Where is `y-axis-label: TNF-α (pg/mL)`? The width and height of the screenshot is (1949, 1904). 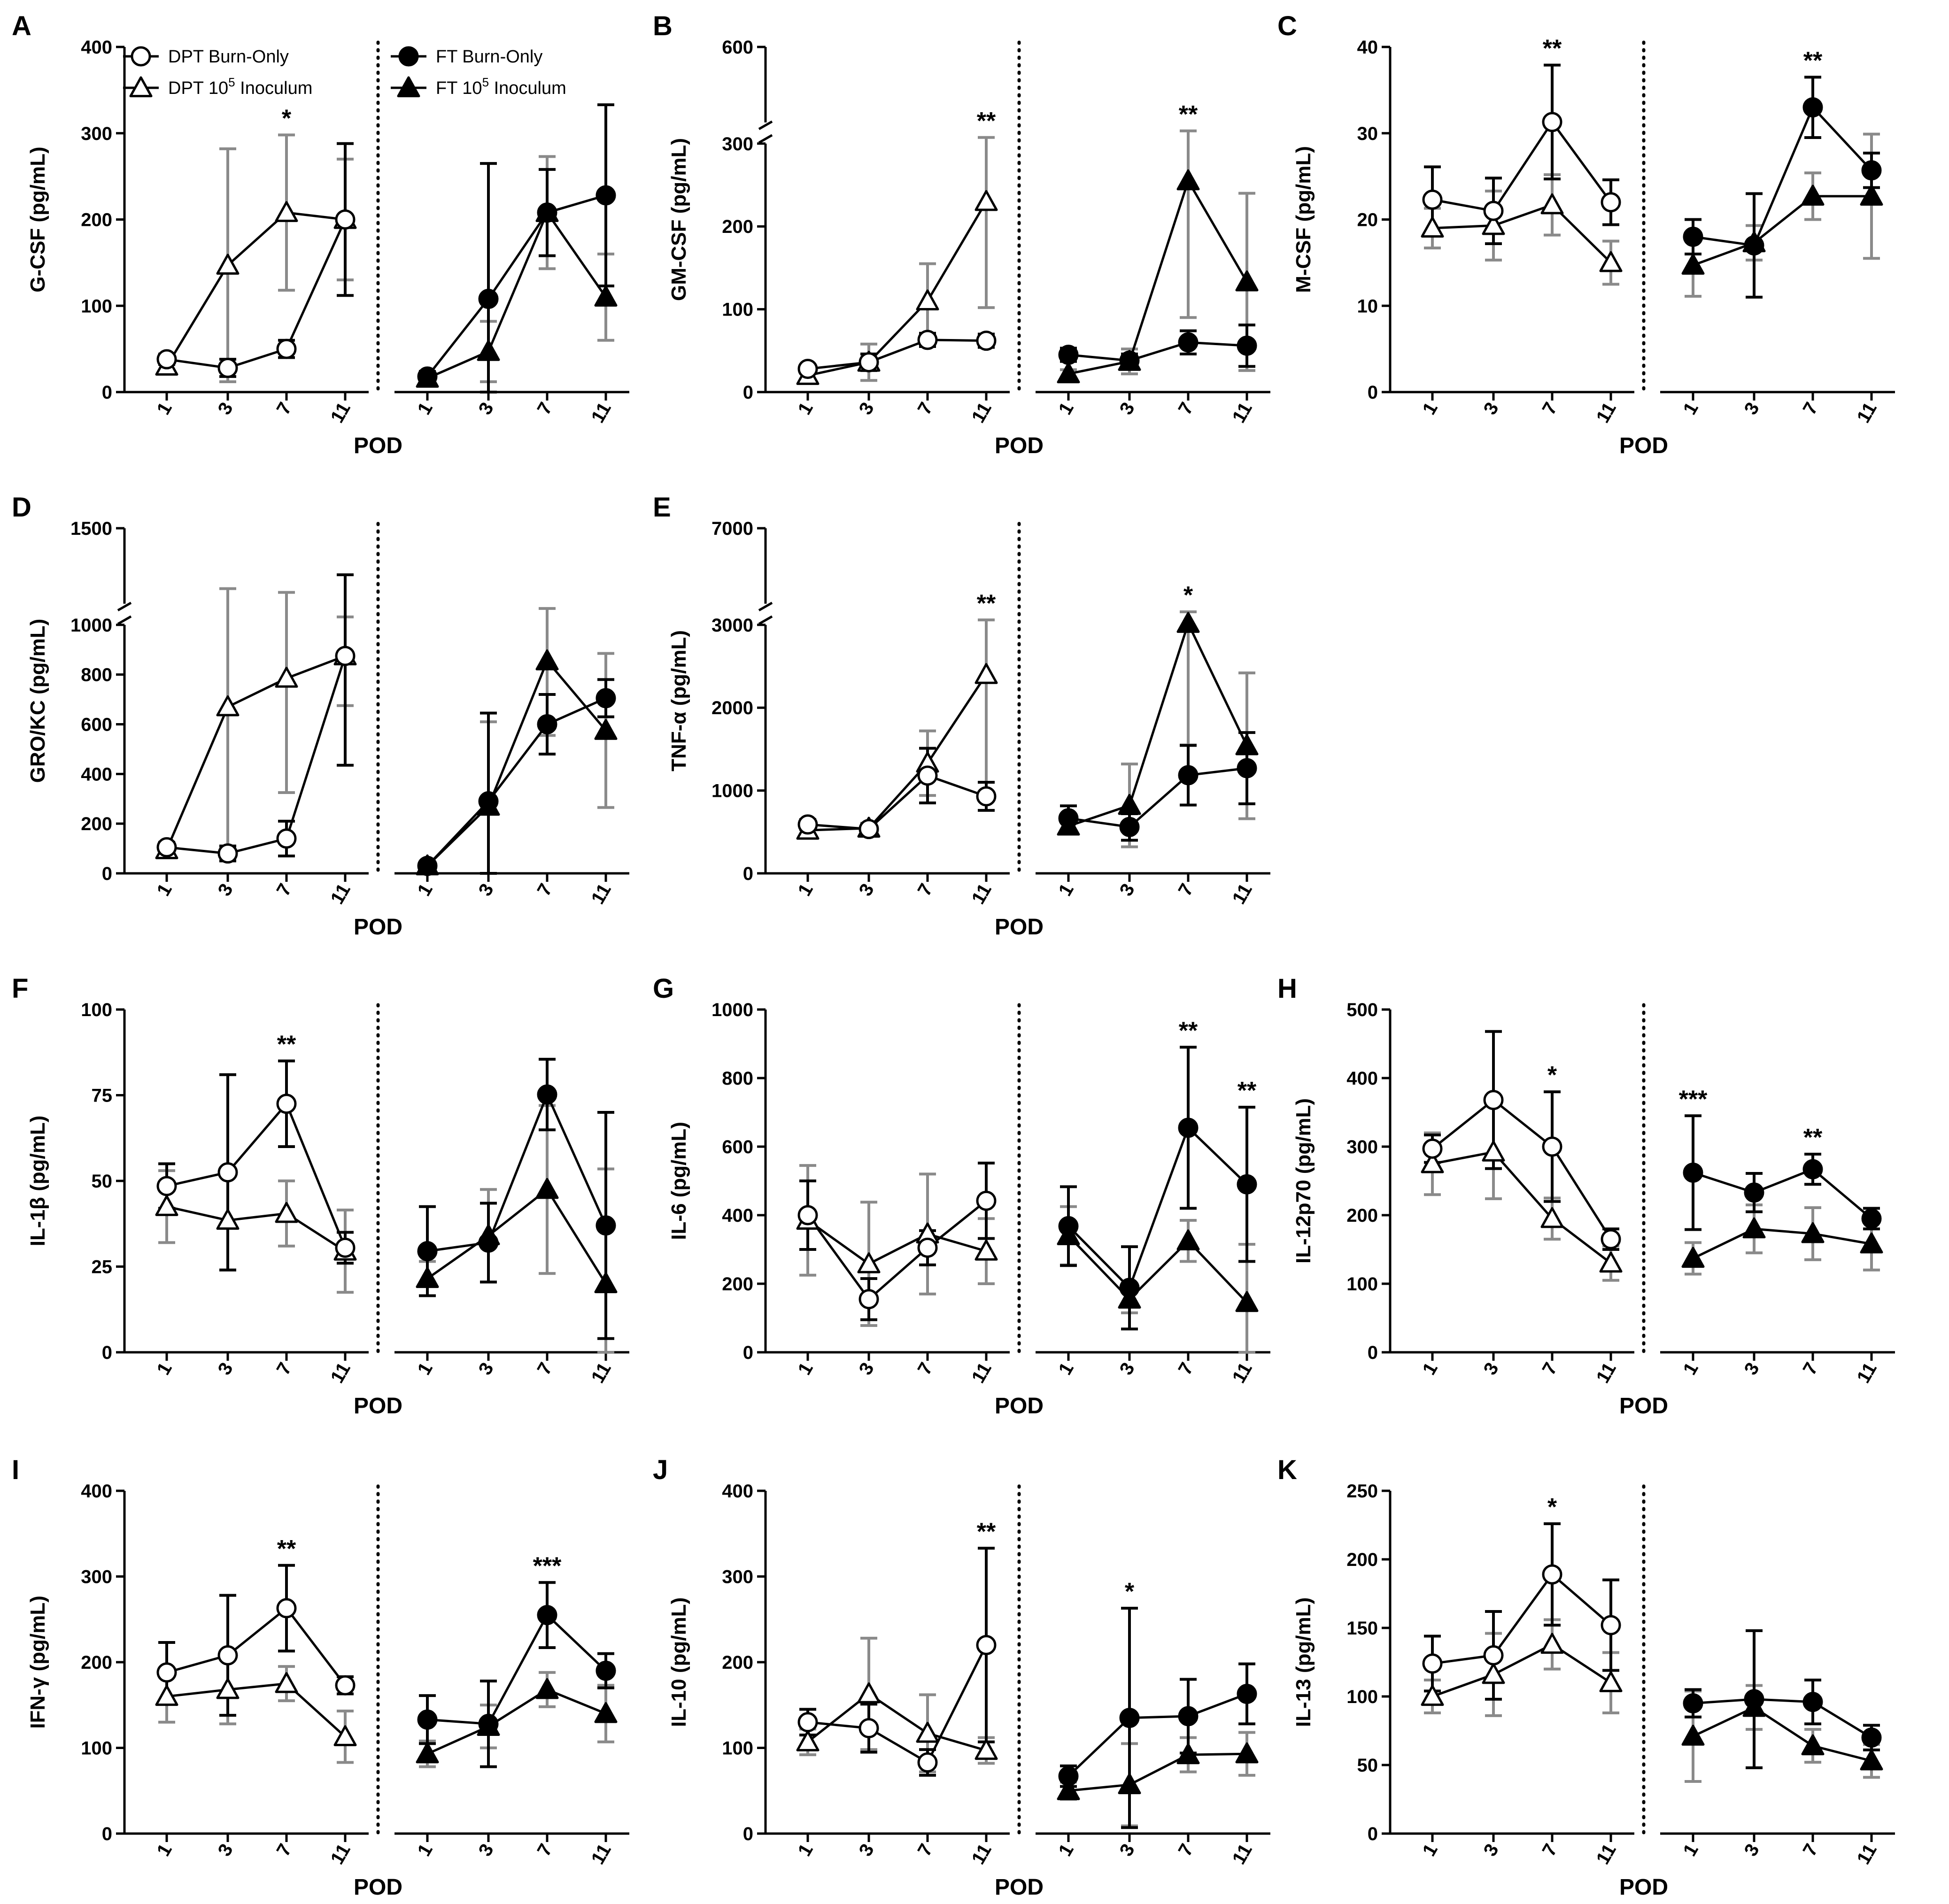 y-axis-label: TNF-α (pg/mL) is located at coordinates (678, 700).